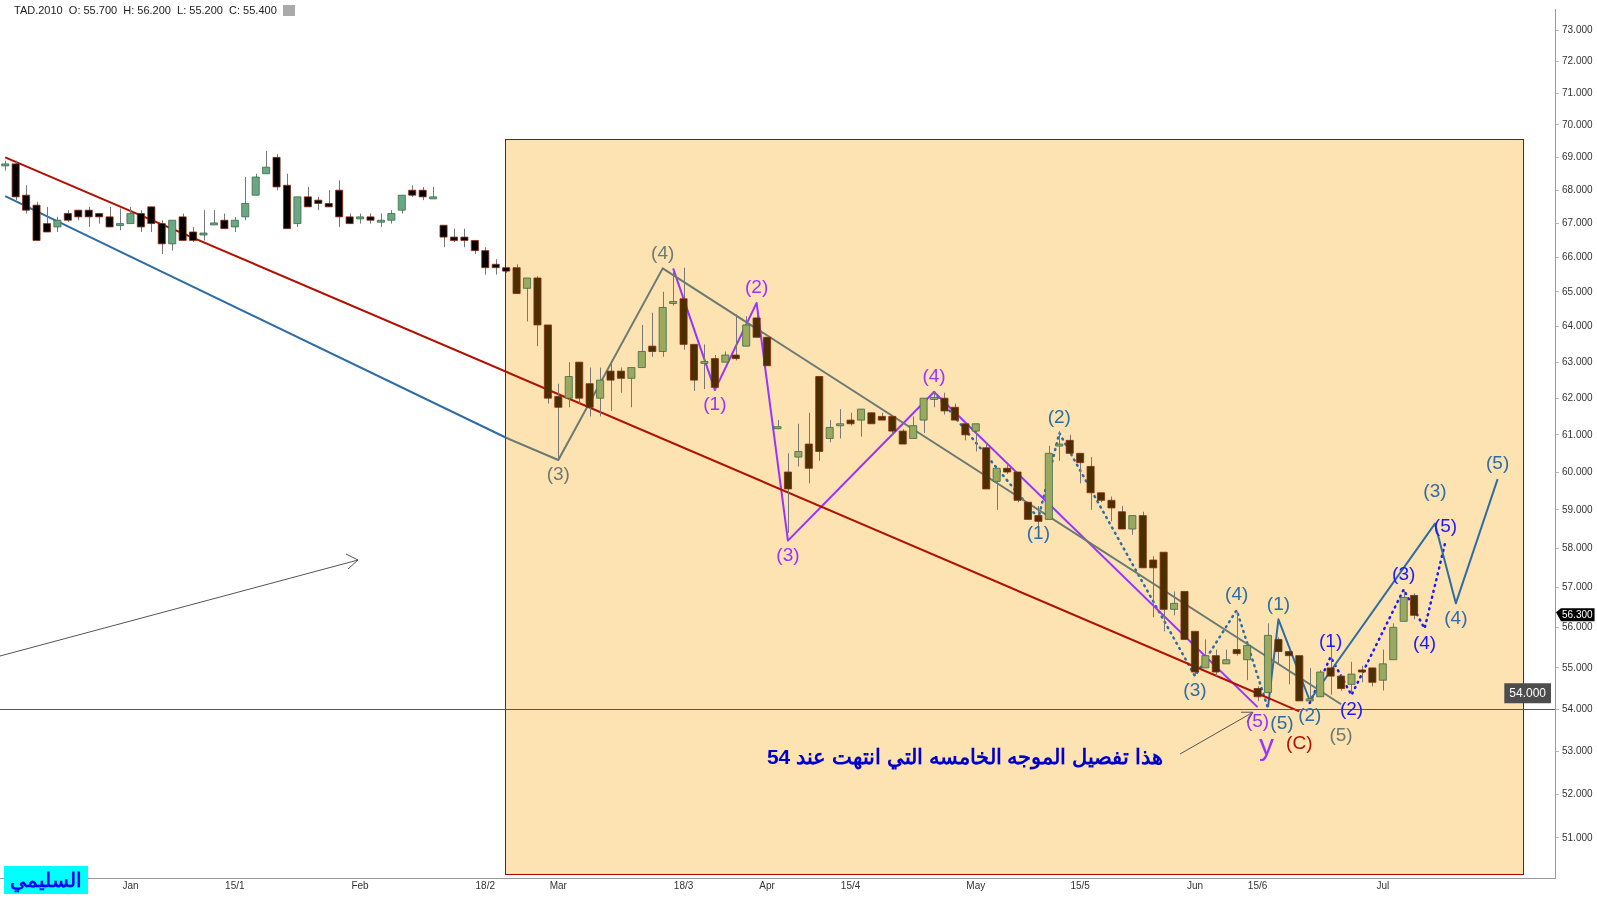  Describe the element at coordinates (965, 757) in the screenshot. I see `annotation: هذا تفصيل الموجه الخامسه التي انتهت عند 54` at that location.